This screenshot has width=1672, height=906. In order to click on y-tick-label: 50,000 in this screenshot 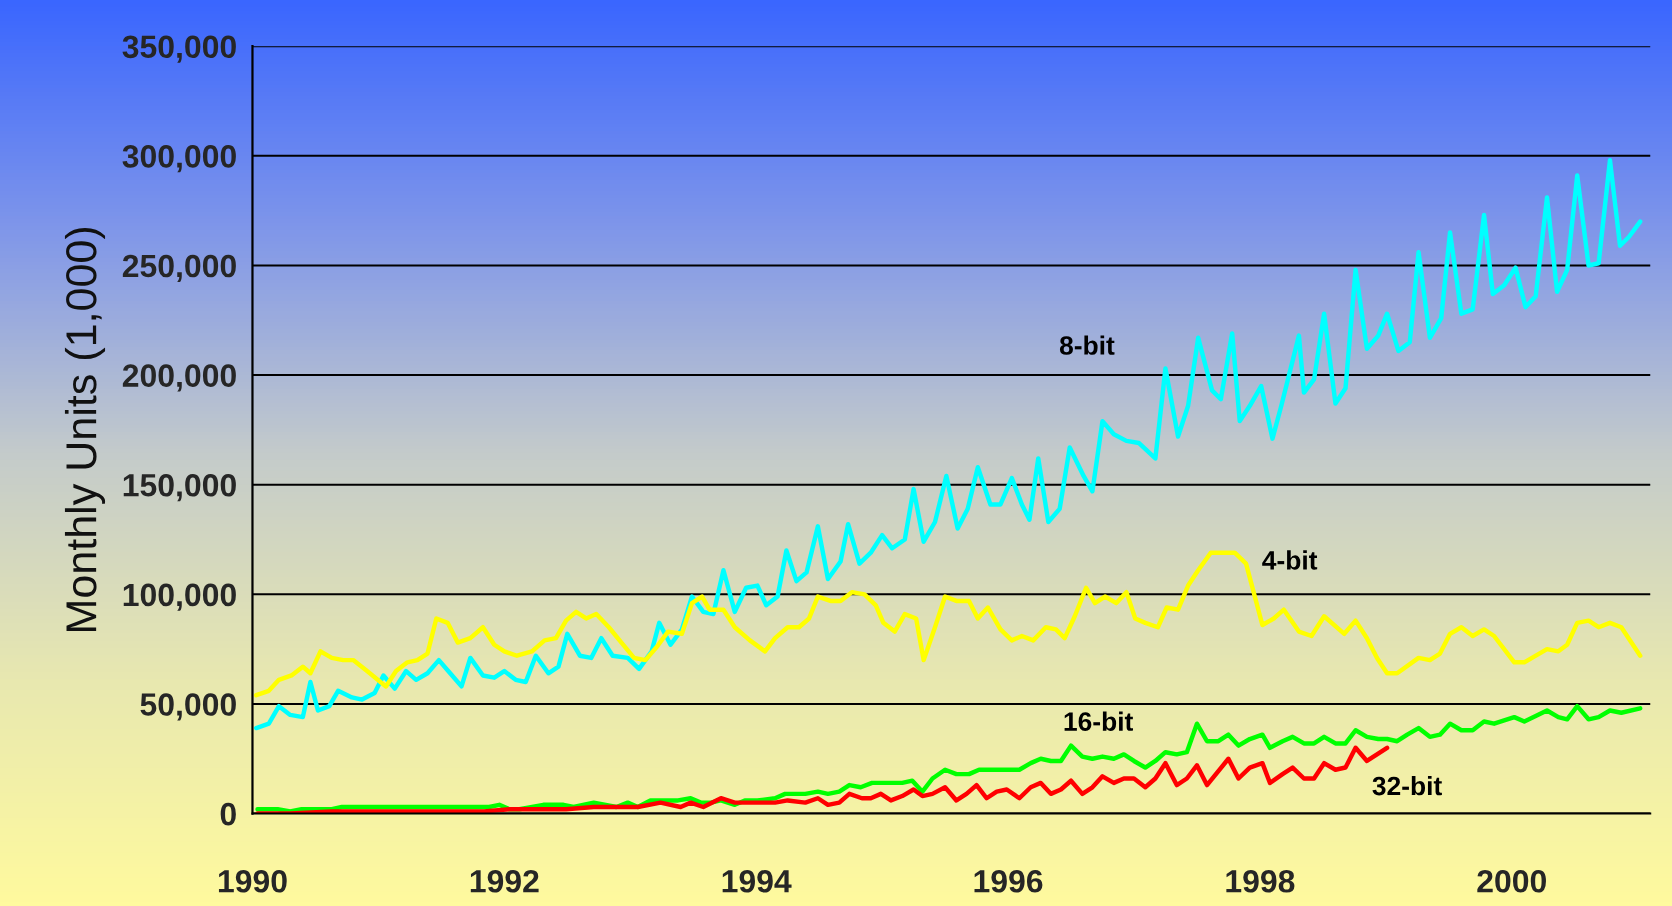, I will do `click(188, 707)`.